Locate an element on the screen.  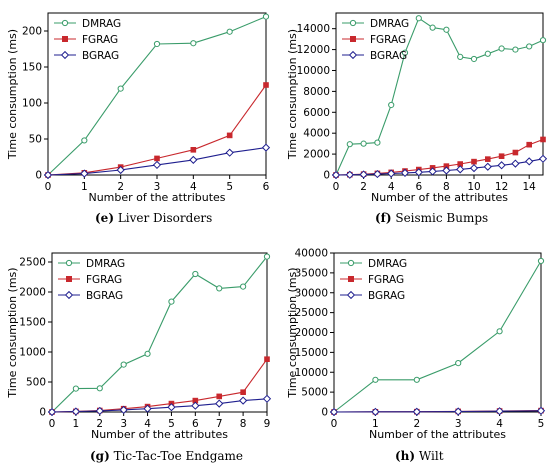
y-tick-label: 2000 is located at coordinates (316, 155).